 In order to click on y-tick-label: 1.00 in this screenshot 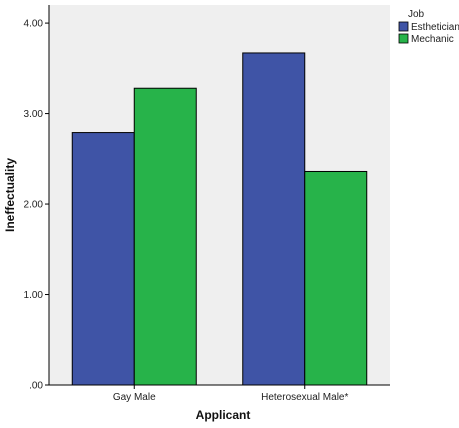, I will do `click(34, 295)`.